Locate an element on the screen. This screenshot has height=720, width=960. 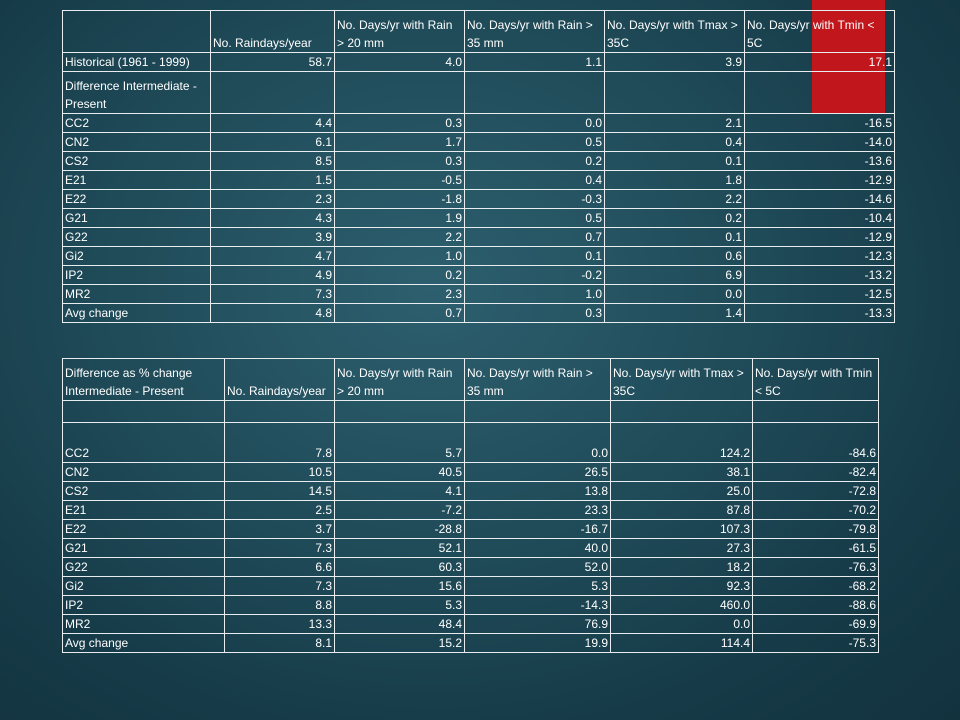
table-cell: -14.0 is located at coordinates (819, 142).